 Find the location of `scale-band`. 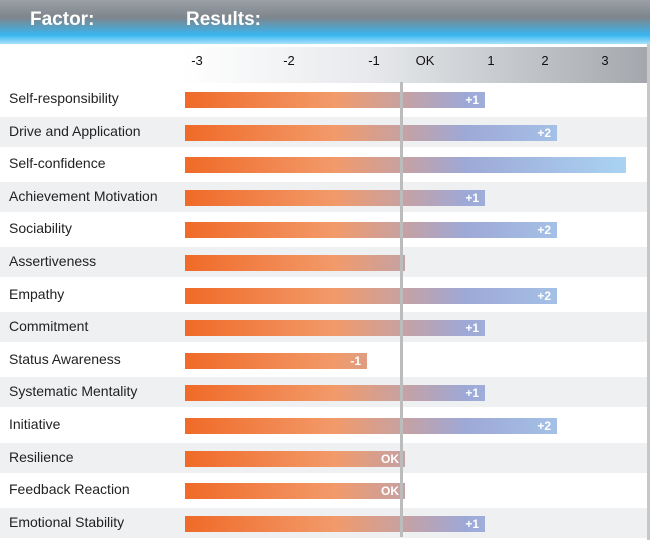

scale-band is located at coordinates (416, 65).